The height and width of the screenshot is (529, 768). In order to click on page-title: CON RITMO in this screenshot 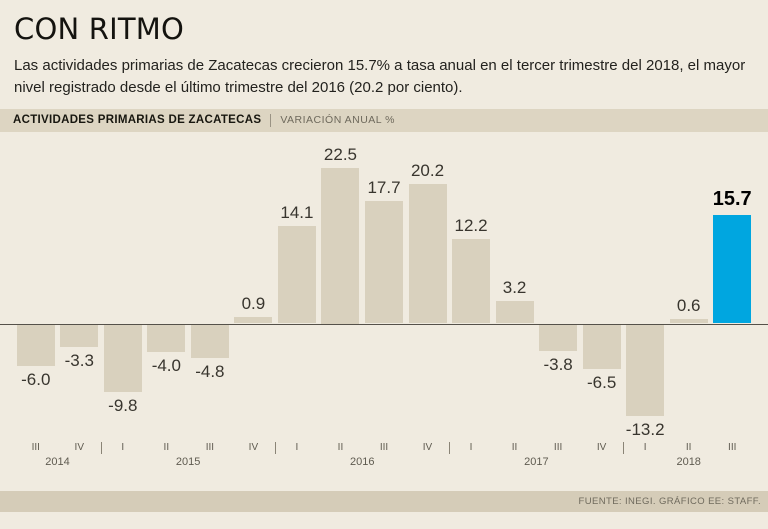, I will do `click(99, 29)`.